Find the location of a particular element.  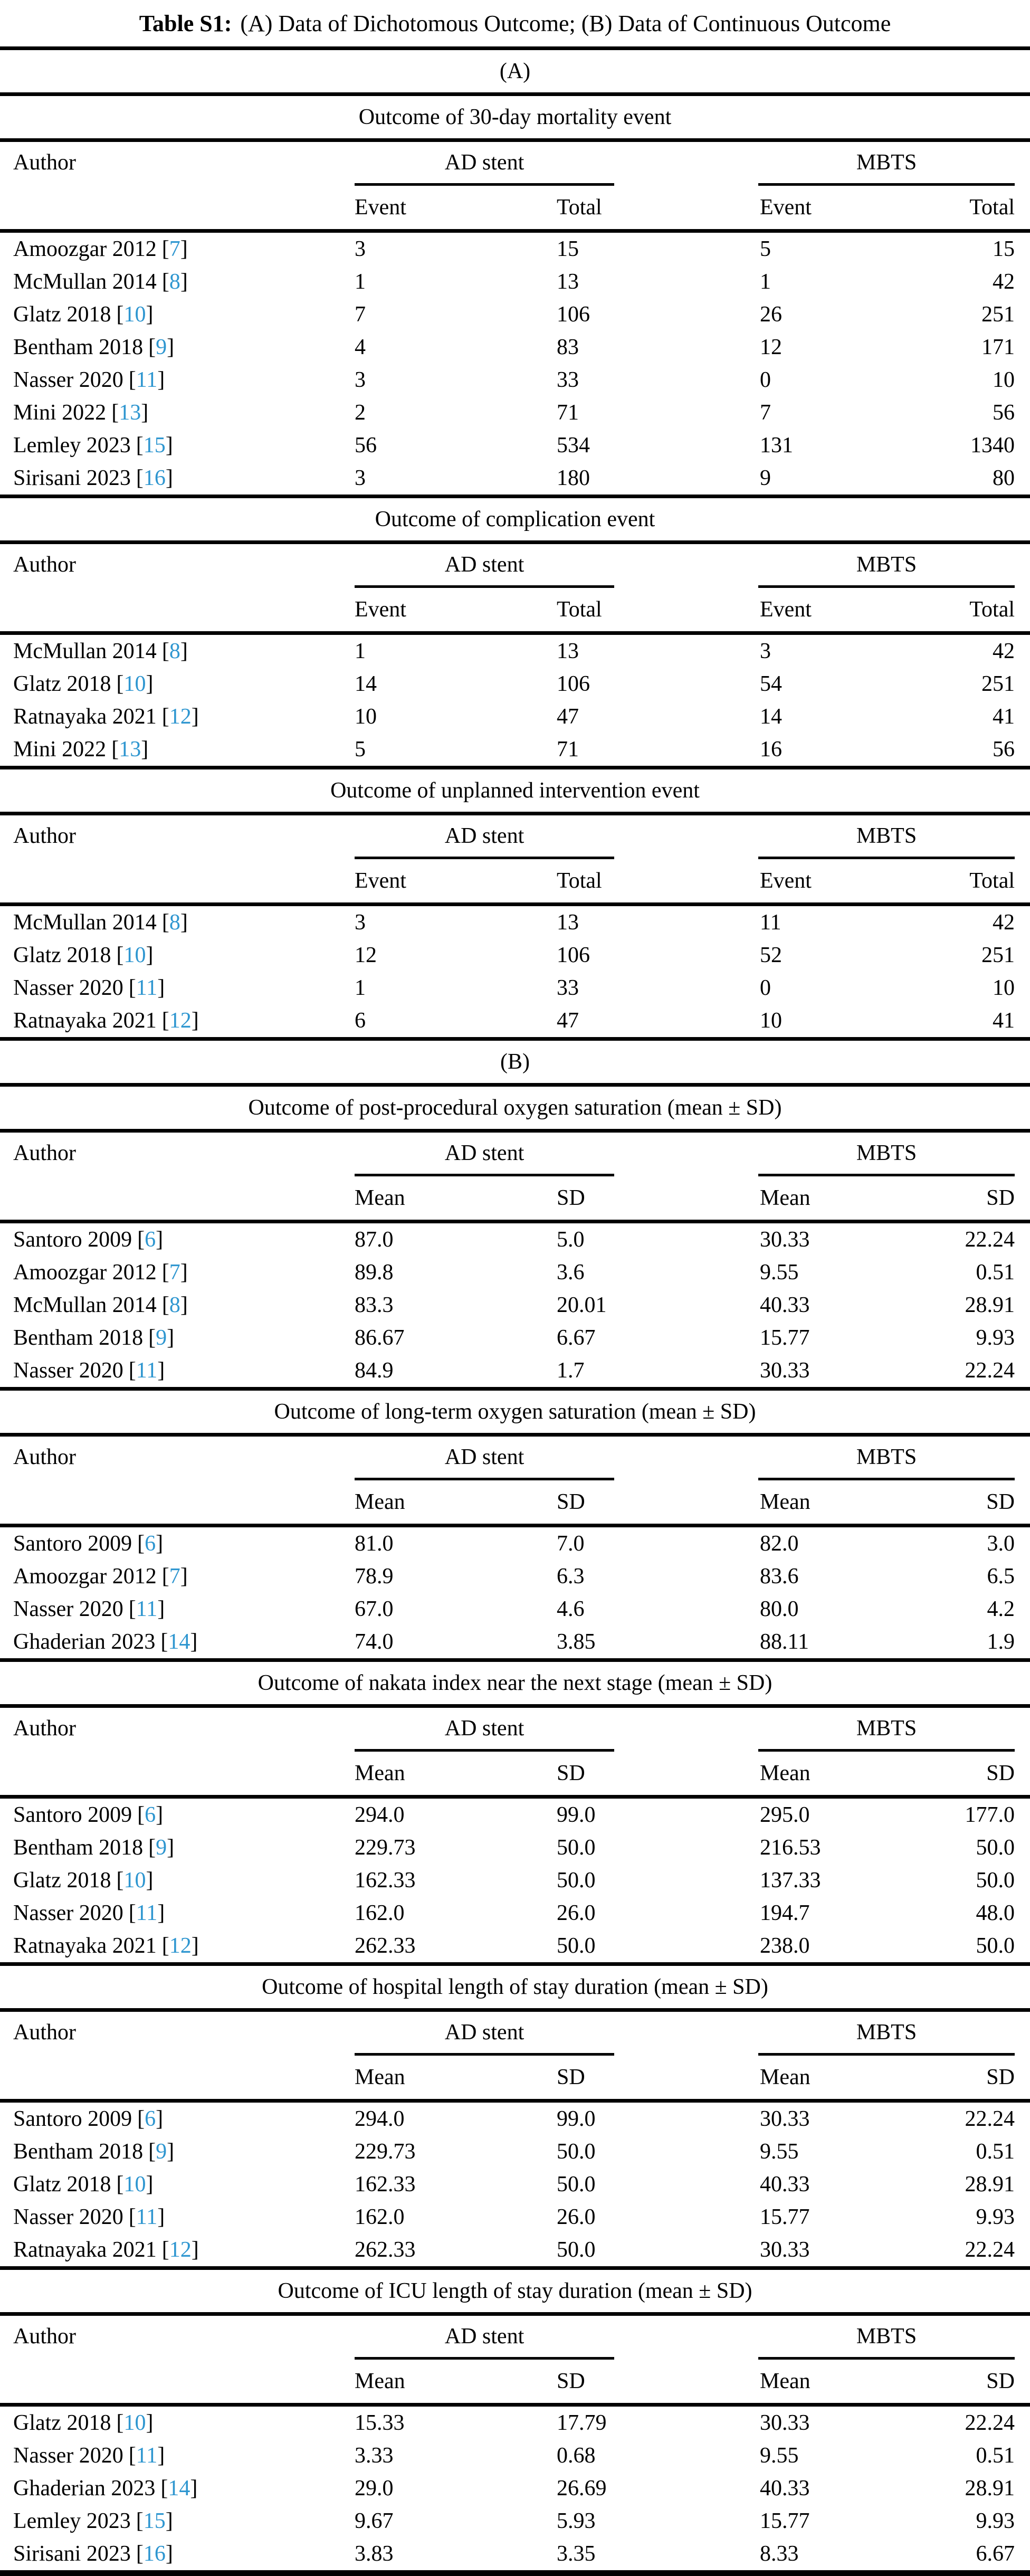

value-cell: 84.9 is located at coordinates (374, 1370).